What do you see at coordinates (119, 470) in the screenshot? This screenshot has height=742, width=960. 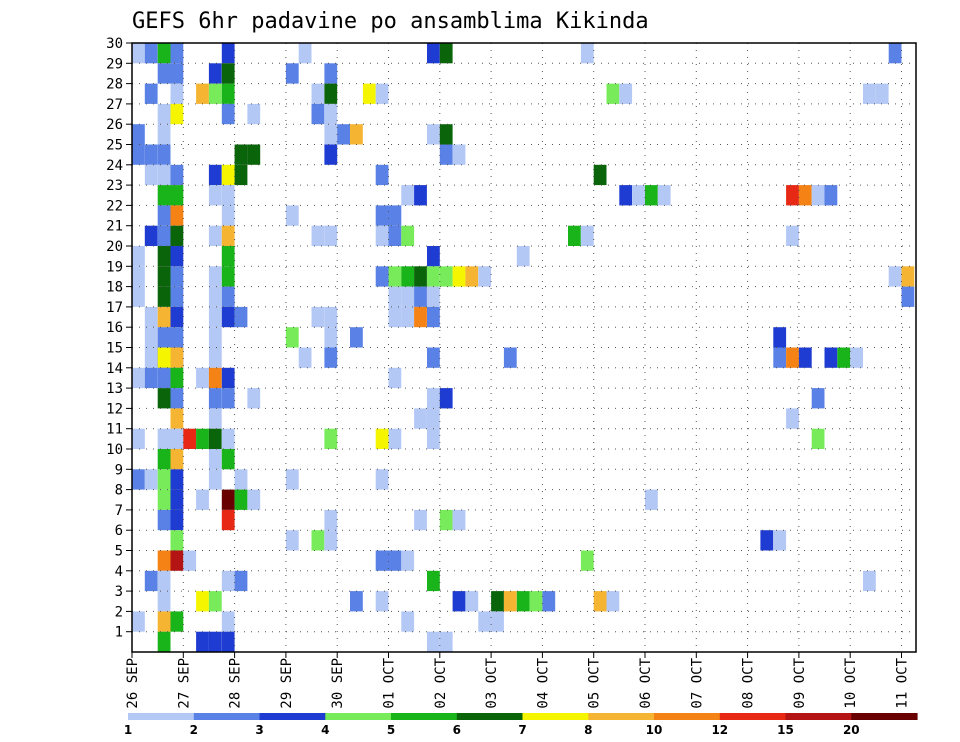 I see `y-tick-label: 9` at bounding box center [119, 470].